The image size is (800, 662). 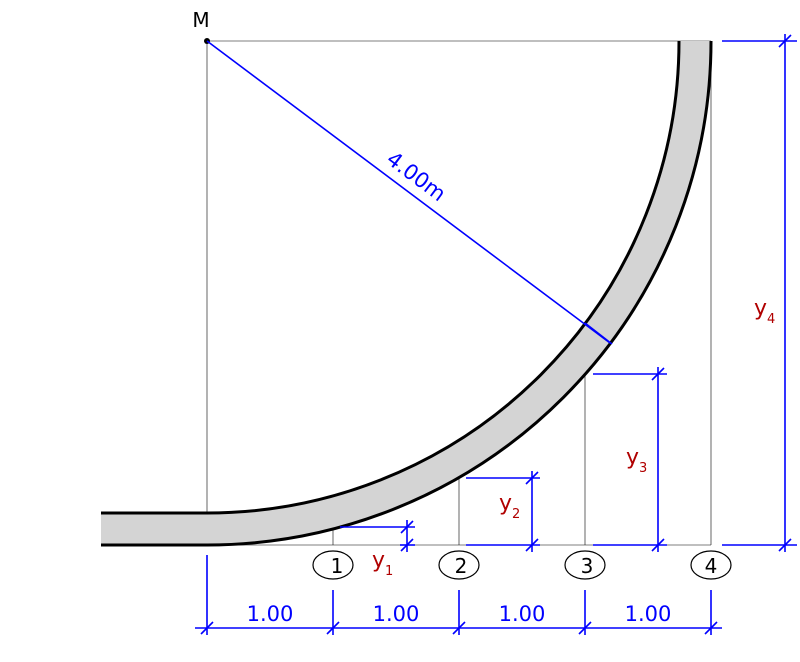 I want to click on ordinate-label: y4, so click(x=764, y=311).